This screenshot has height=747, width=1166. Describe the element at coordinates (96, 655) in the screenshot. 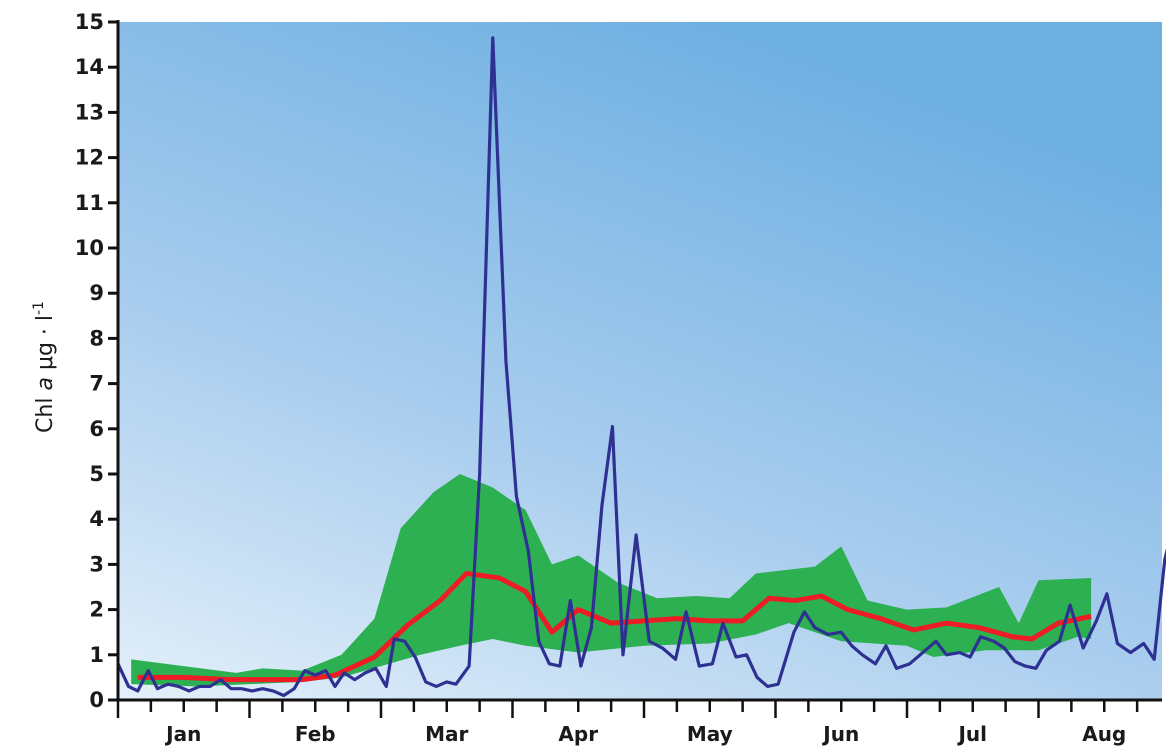

I see `y-tick-label: 1` at that location.